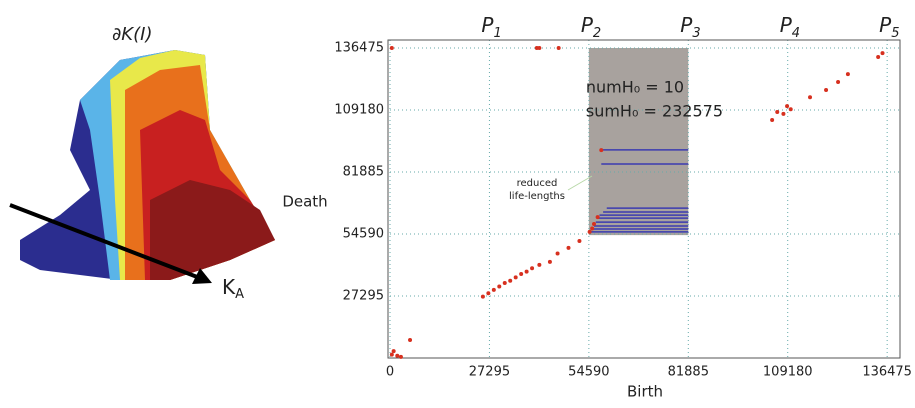  Describe the element at coordinates (635, 87) in the screenshot. I see `stat-label: numH₀ = 10` at that location.